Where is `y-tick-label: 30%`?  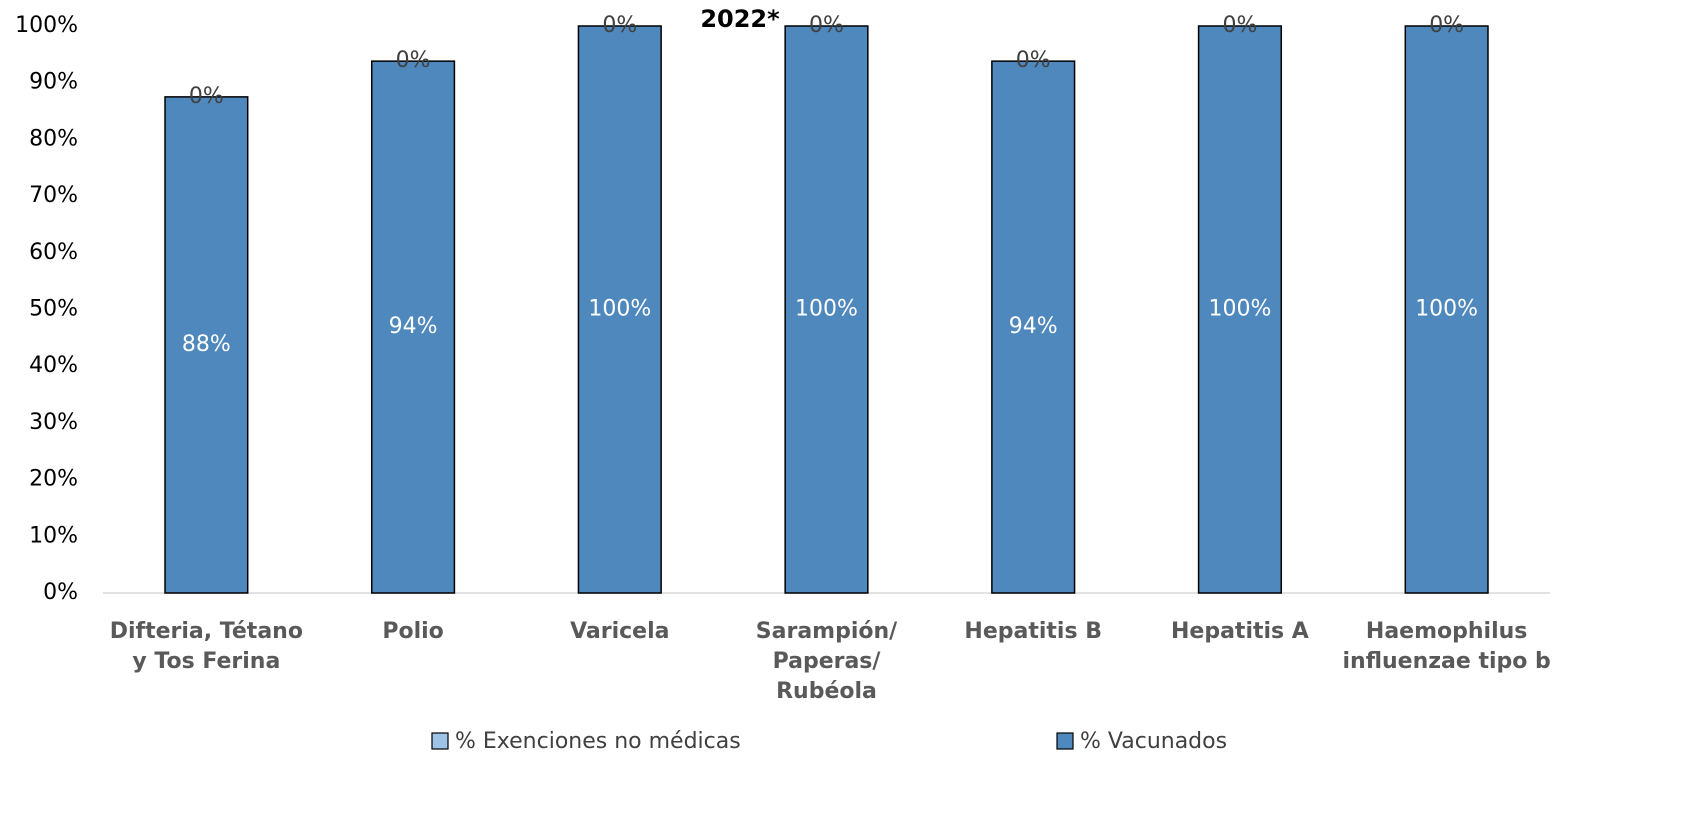 y-tick-label: 30% is located at coordinates (53, 422).